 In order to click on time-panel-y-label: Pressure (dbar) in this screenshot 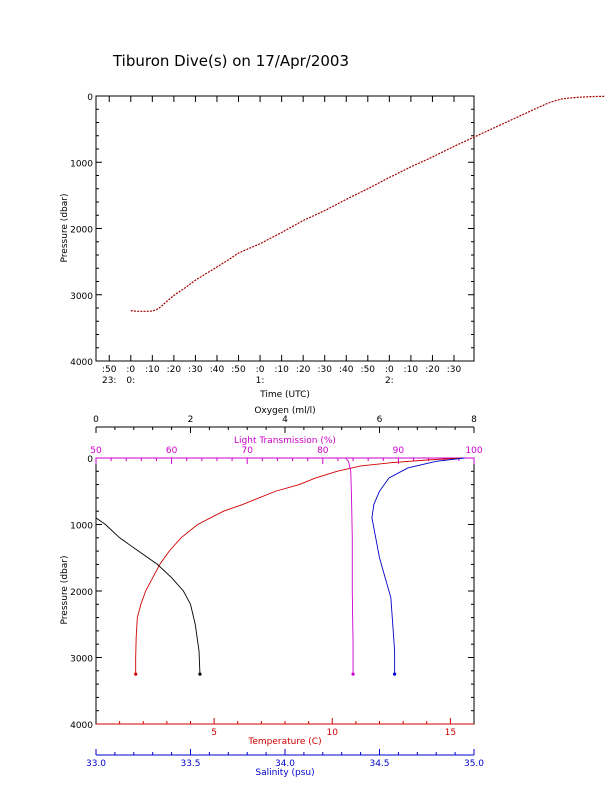, I will do `click(65, 228)`.